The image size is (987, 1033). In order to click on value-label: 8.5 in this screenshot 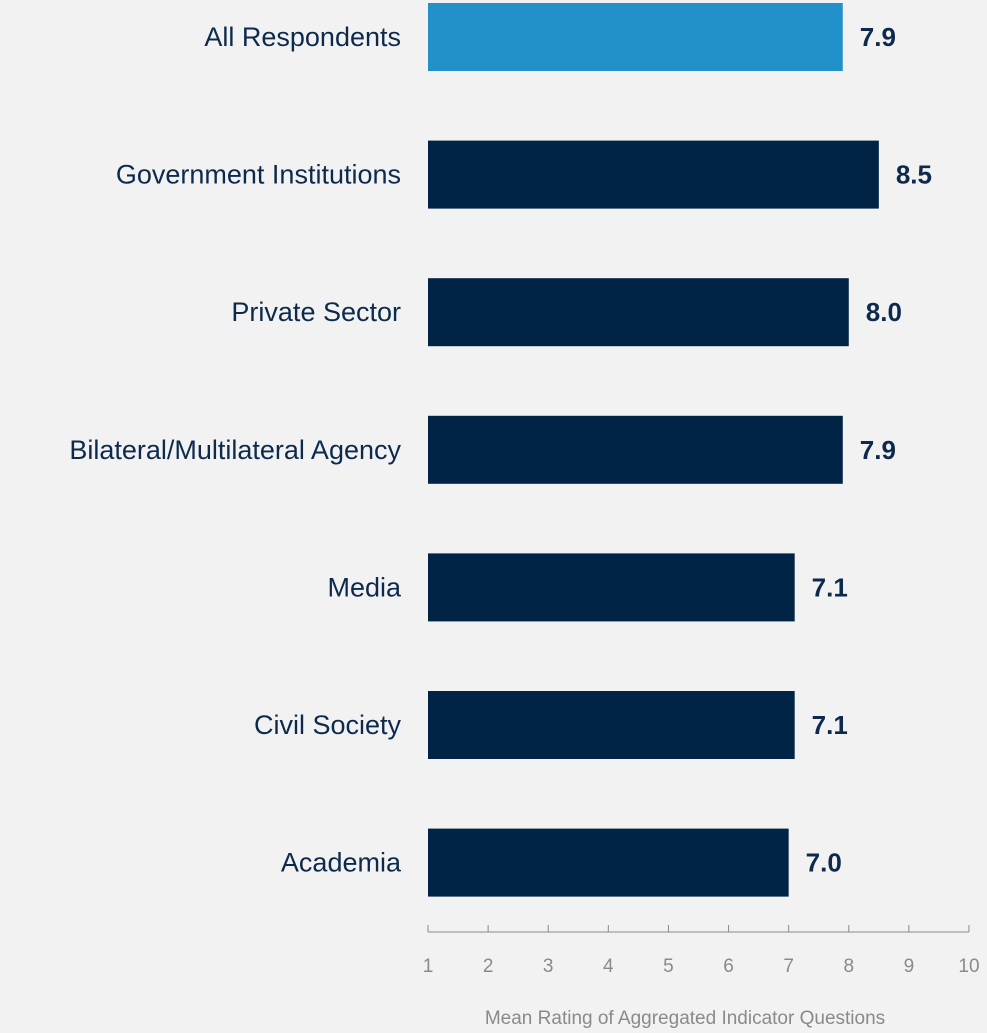, I will do `click(914, 175)`.